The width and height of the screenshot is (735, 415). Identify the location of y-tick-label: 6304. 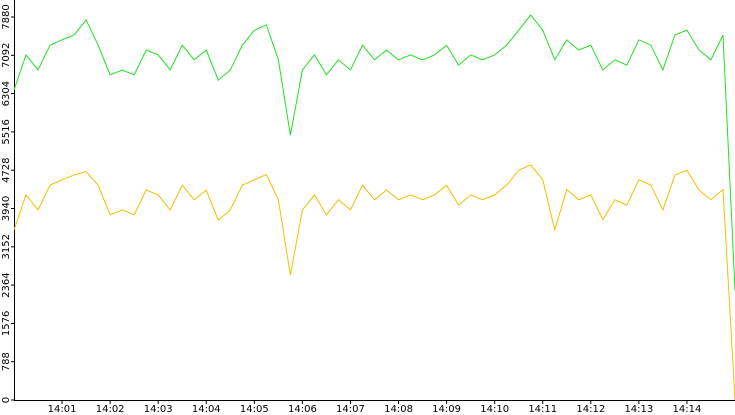
(6, 93).